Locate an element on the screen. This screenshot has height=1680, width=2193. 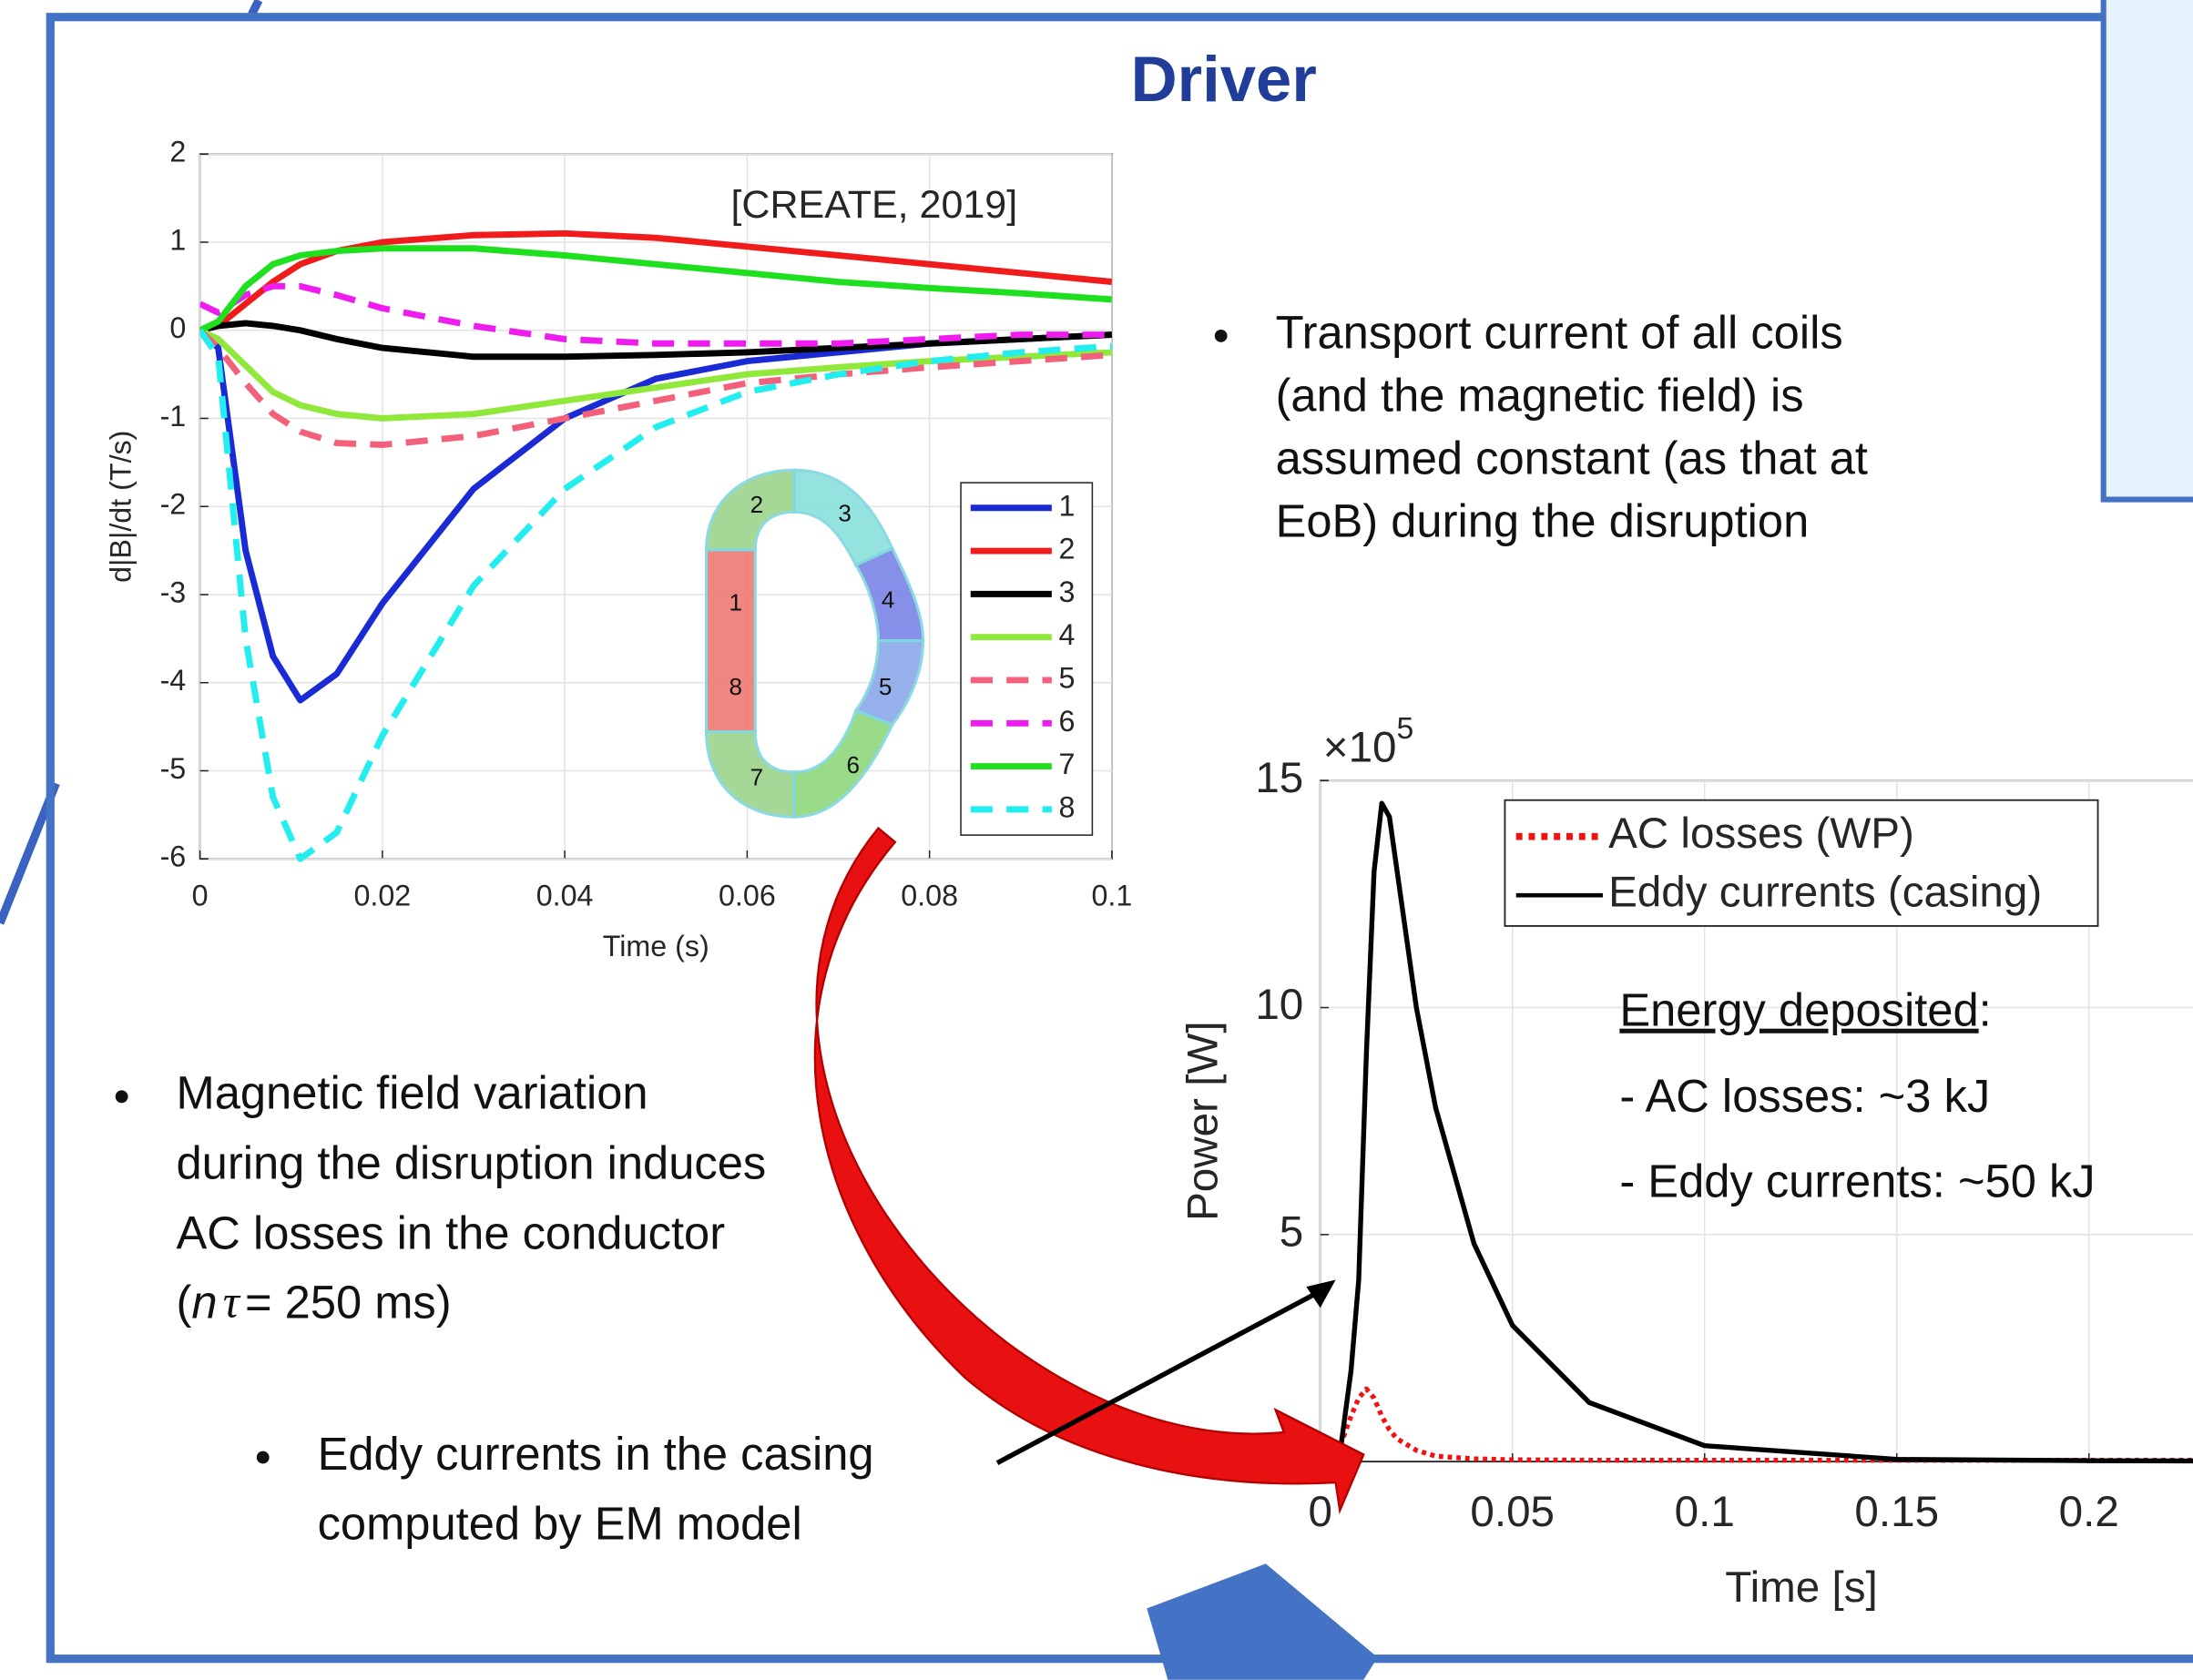
legend-label: 3 is located at coordinates (1067, 591).